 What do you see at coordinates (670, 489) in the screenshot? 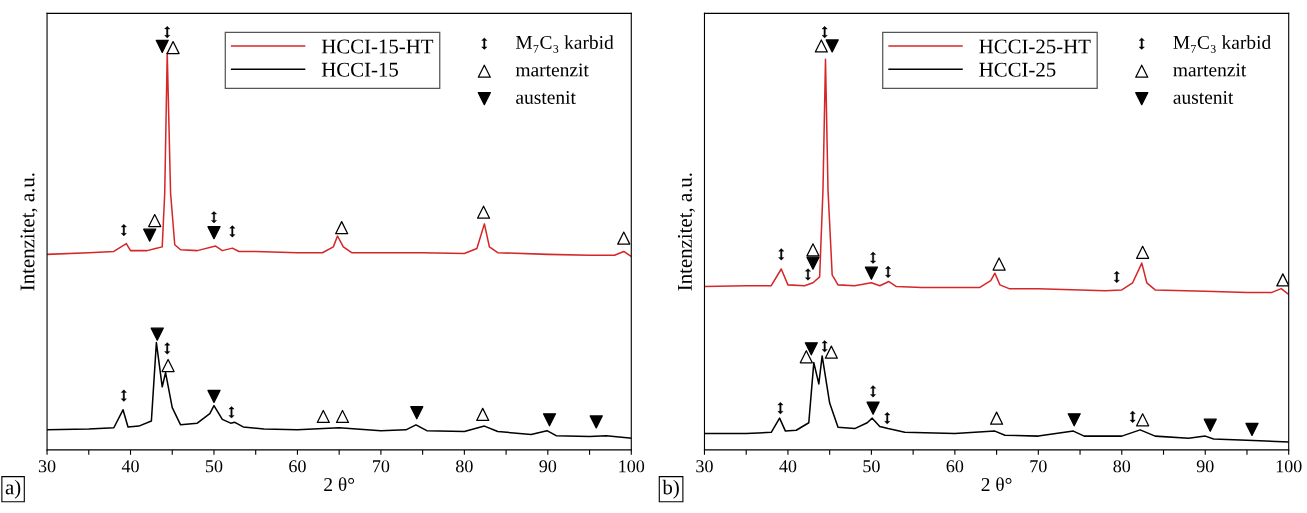
I see `text: b)` at bounding box center [670, 489].